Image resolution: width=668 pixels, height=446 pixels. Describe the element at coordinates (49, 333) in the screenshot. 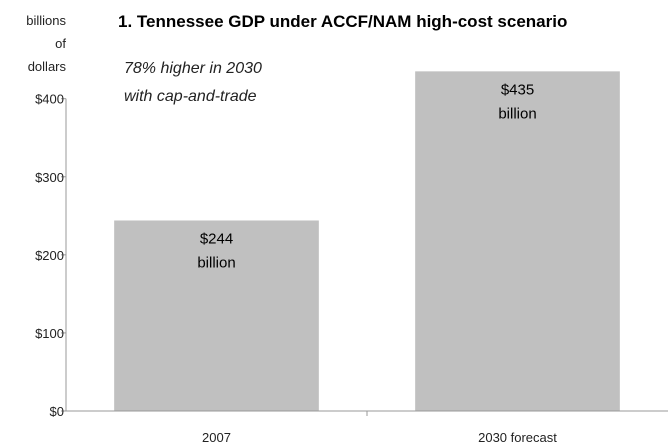

I see `y-tick-label: $100` at that location.